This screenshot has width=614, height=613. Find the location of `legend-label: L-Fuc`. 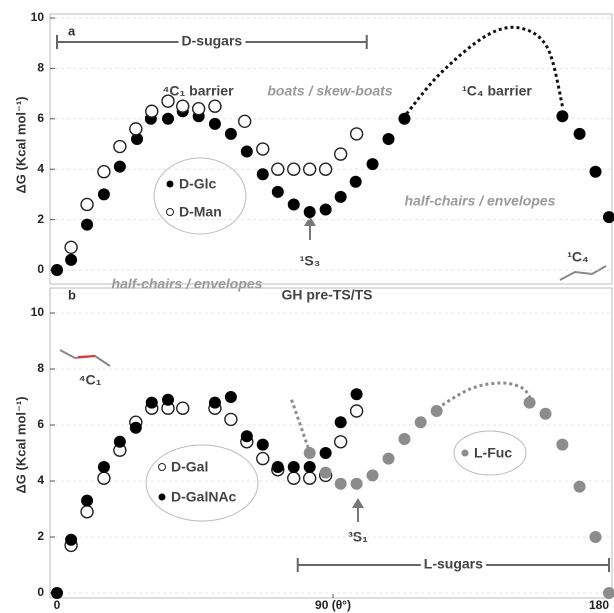

legend-label: L-Fuc is located at coordinates (493, 453).